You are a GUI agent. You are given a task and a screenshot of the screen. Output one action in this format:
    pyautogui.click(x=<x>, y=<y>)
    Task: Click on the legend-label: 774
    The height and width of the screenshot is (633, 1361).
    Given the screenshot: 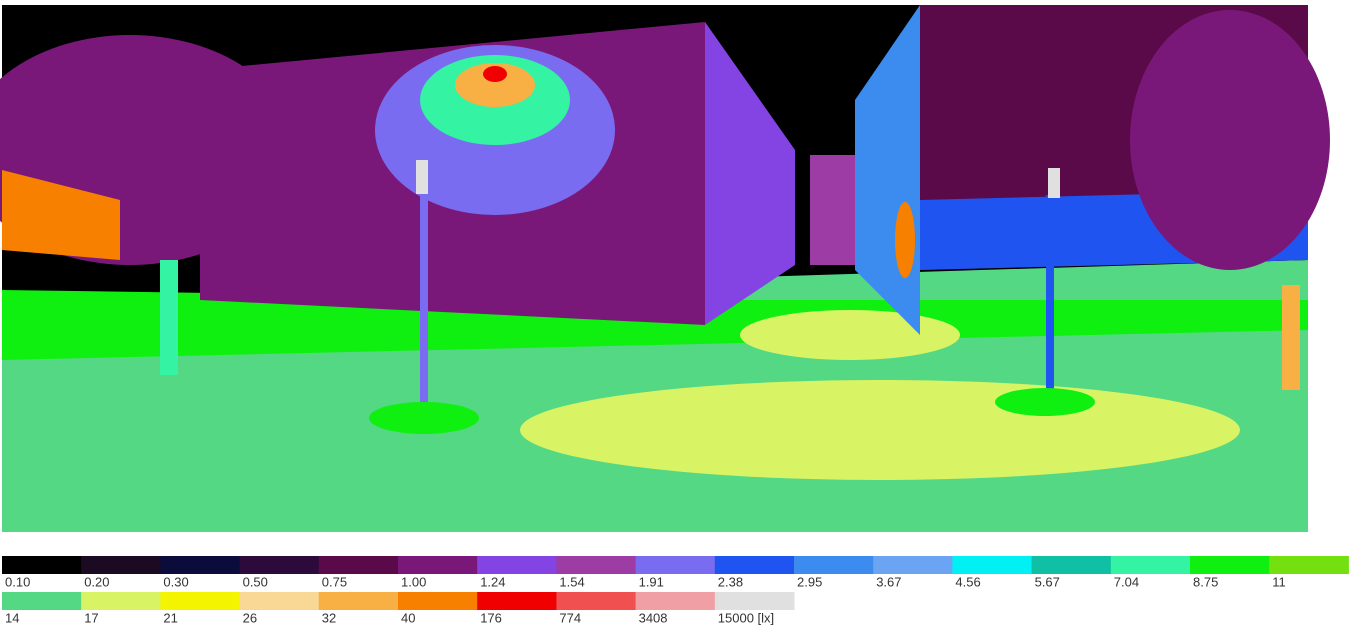 What is the action you would take?
    pyautogui.click(x=570, y=617)
    